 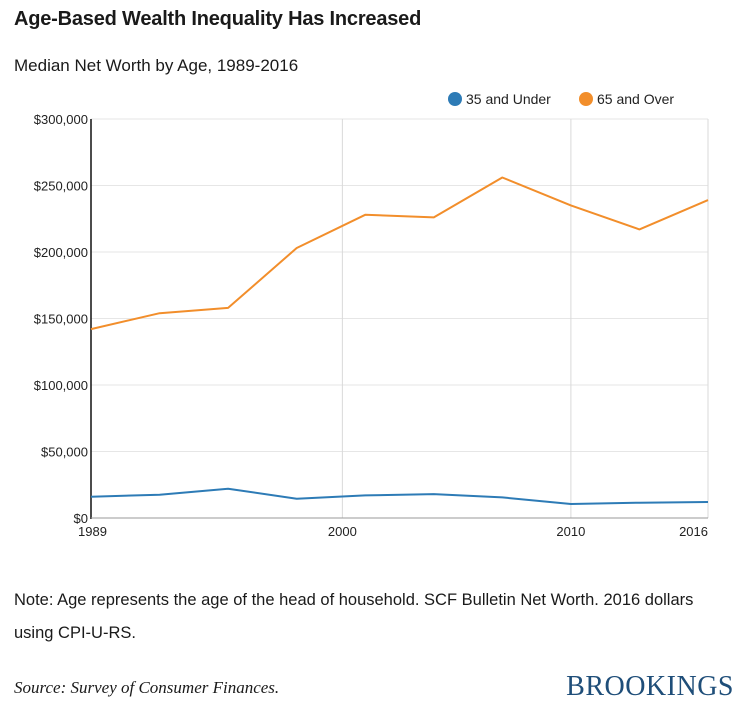 What do you see at coordinates (342, 531) in the screenshot?
I see `x-tick-label: 2000` at bounding box center [342, 531].